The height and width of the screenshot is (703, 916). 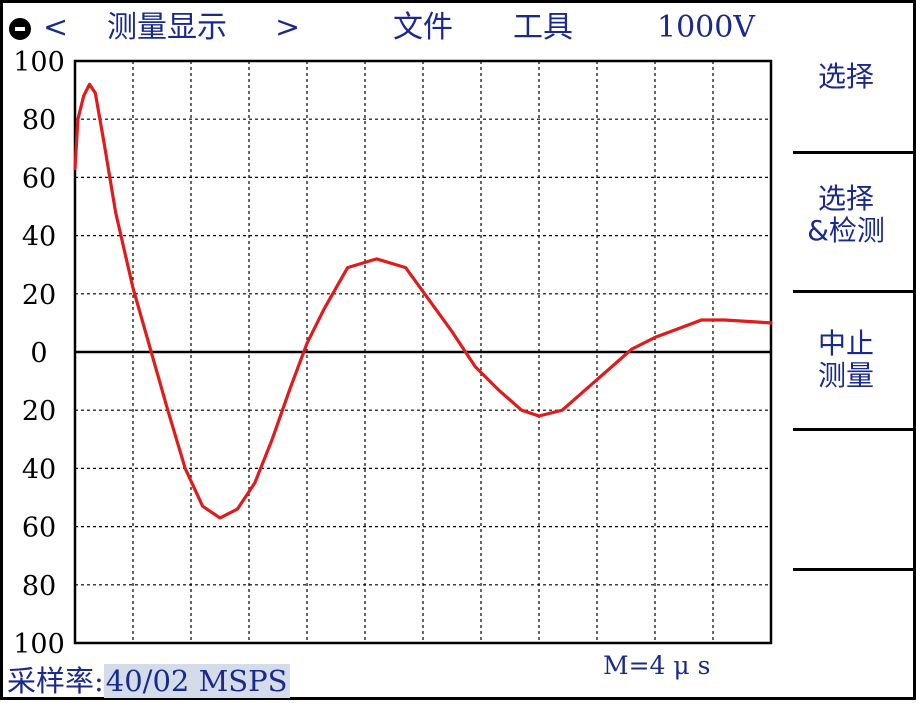 I want to click on next-page-button: >, so click(x=287, y=28).